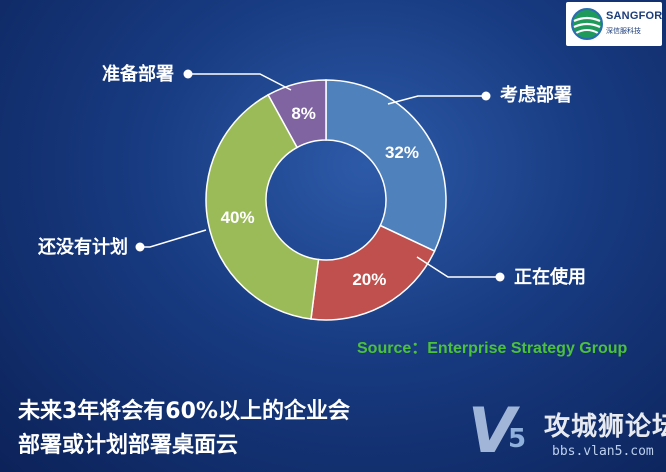  I want to click on watermark: V 5 攻城狮论坛 bbs.vlan5.com, so click(567, 433).